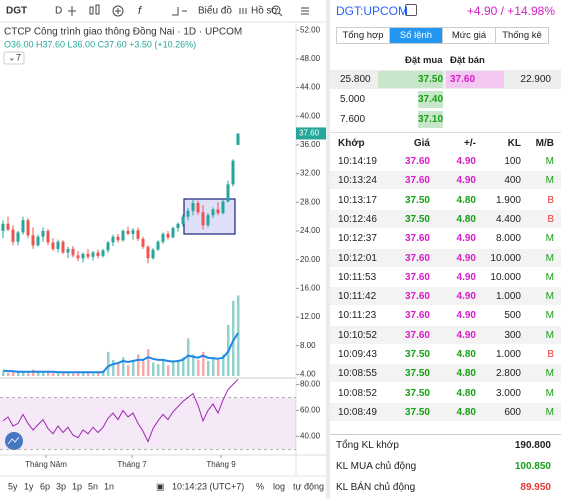 The height and width of the screenshot is (499, 561). I want to click on edit-icon, so click(411, 10).